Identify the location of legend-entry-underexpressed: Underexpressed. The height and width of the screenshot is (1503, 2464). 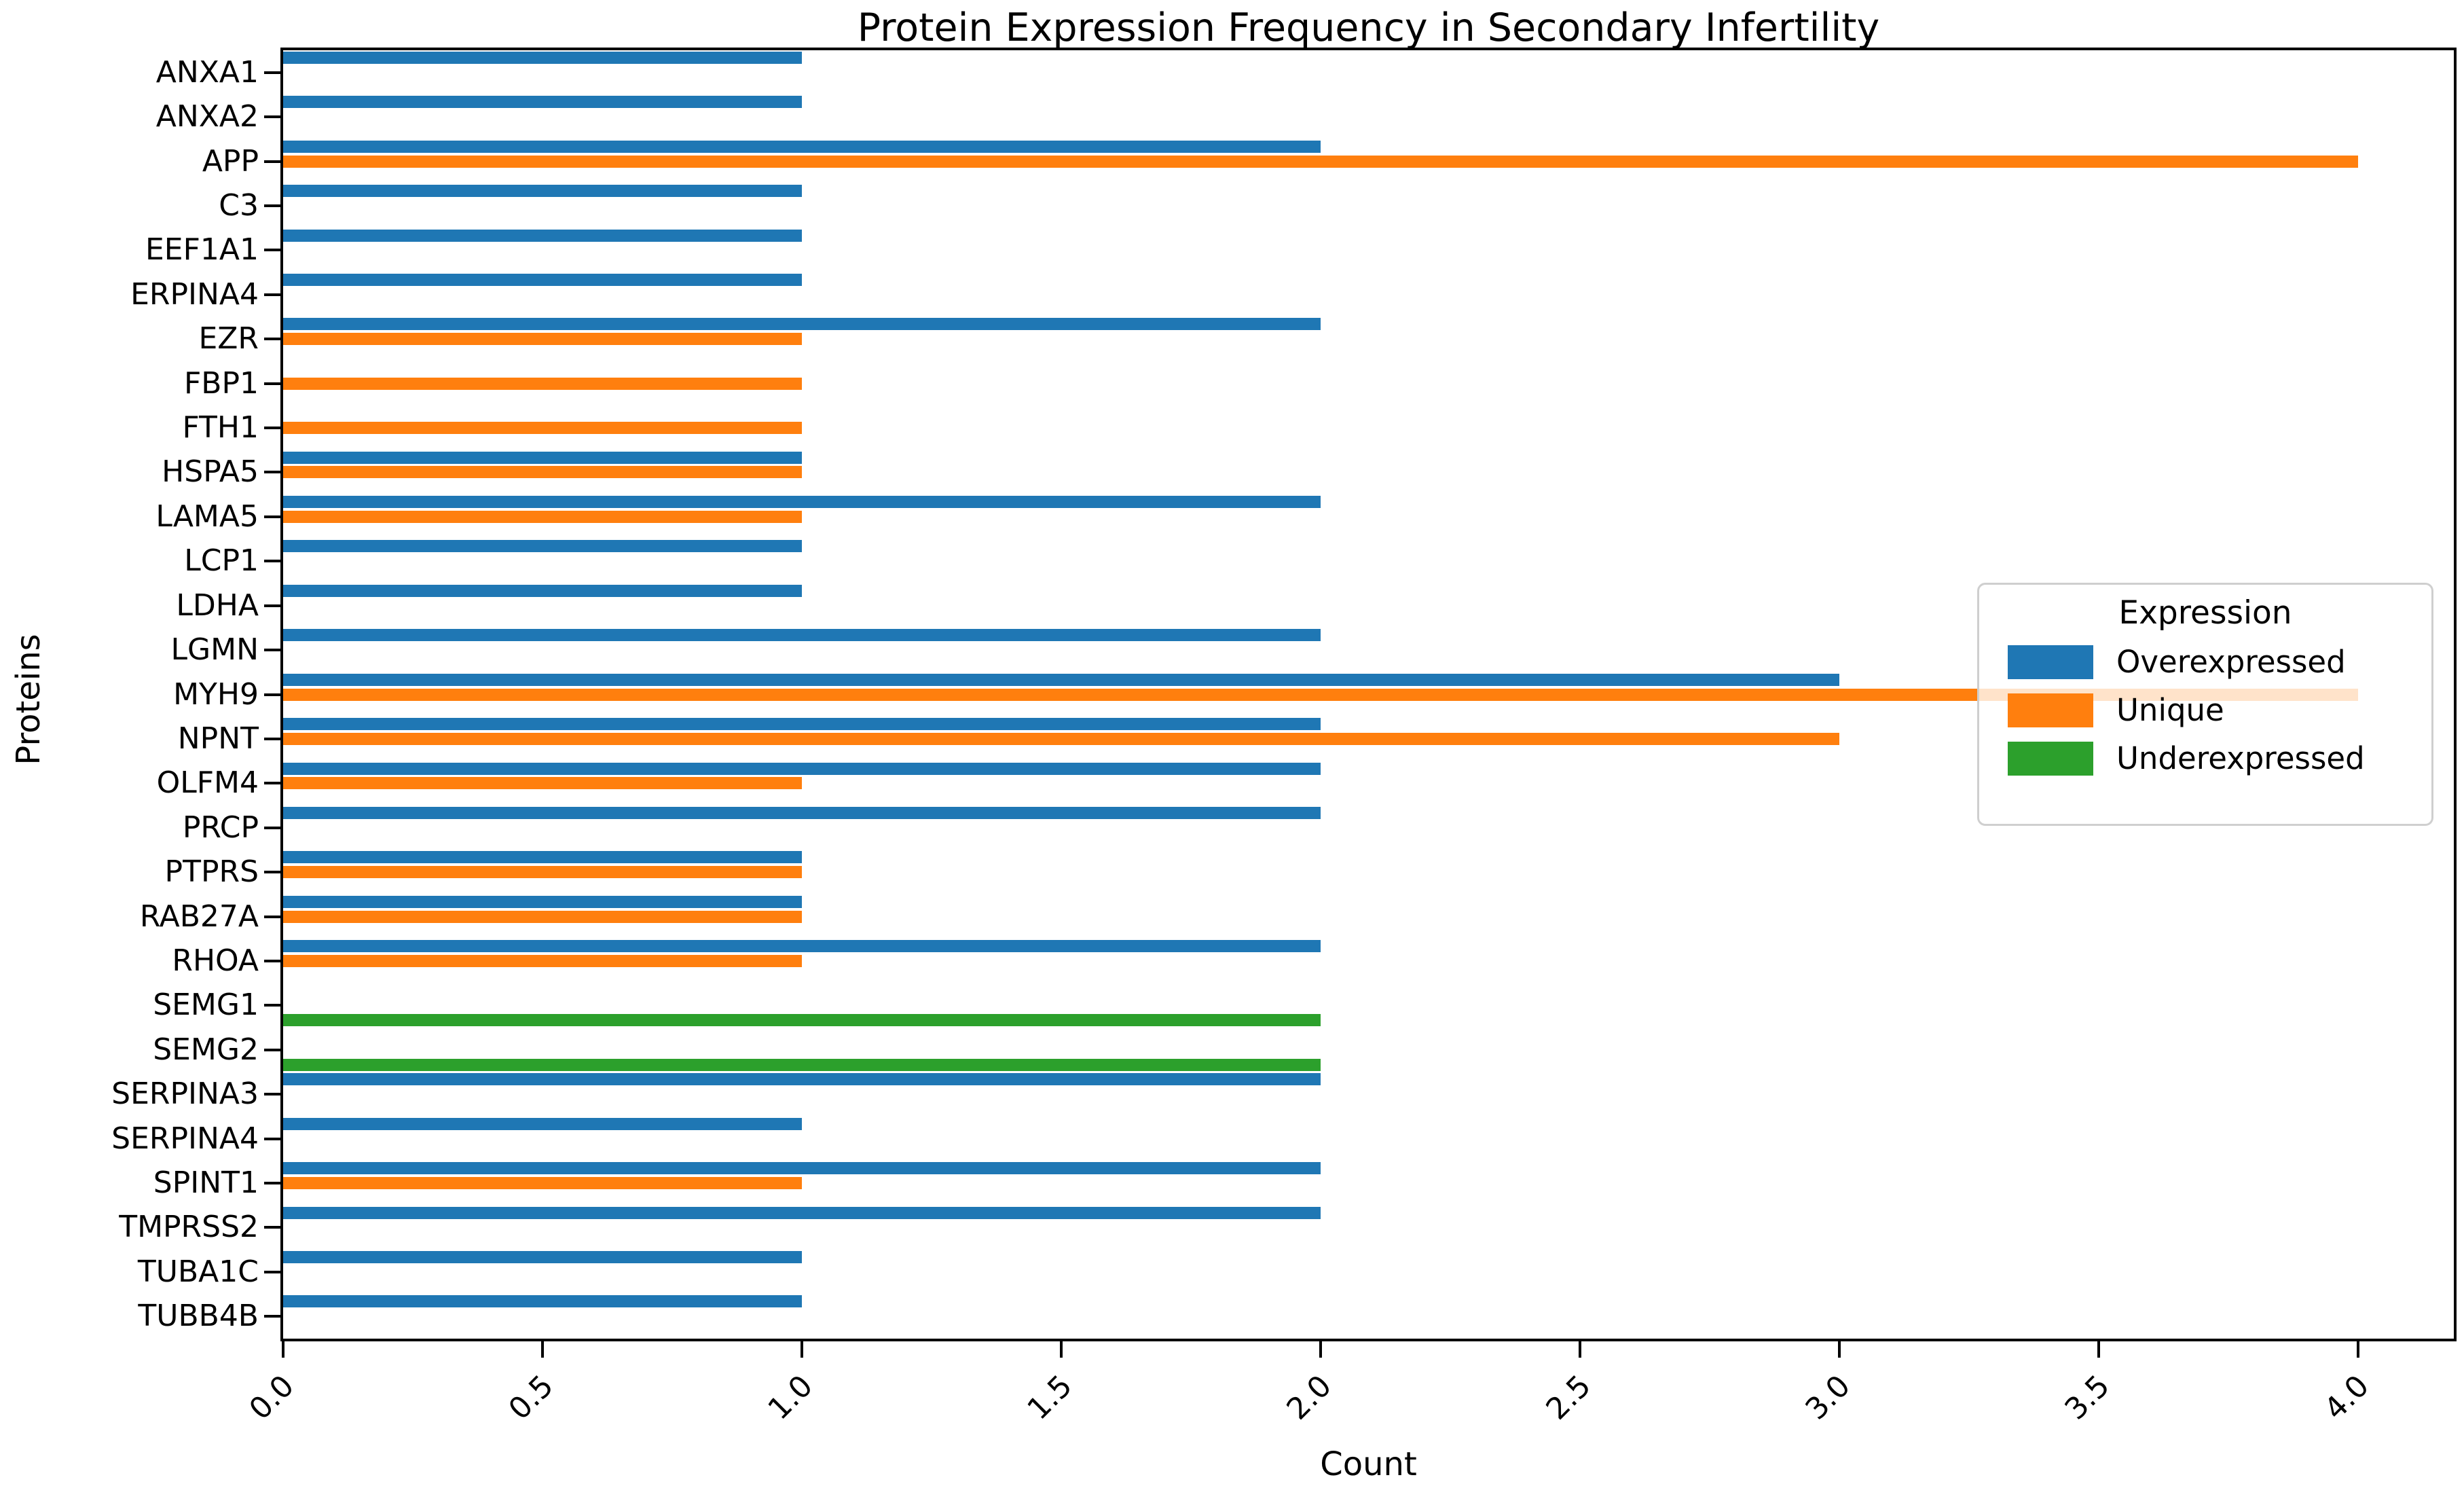
(2210, 758).